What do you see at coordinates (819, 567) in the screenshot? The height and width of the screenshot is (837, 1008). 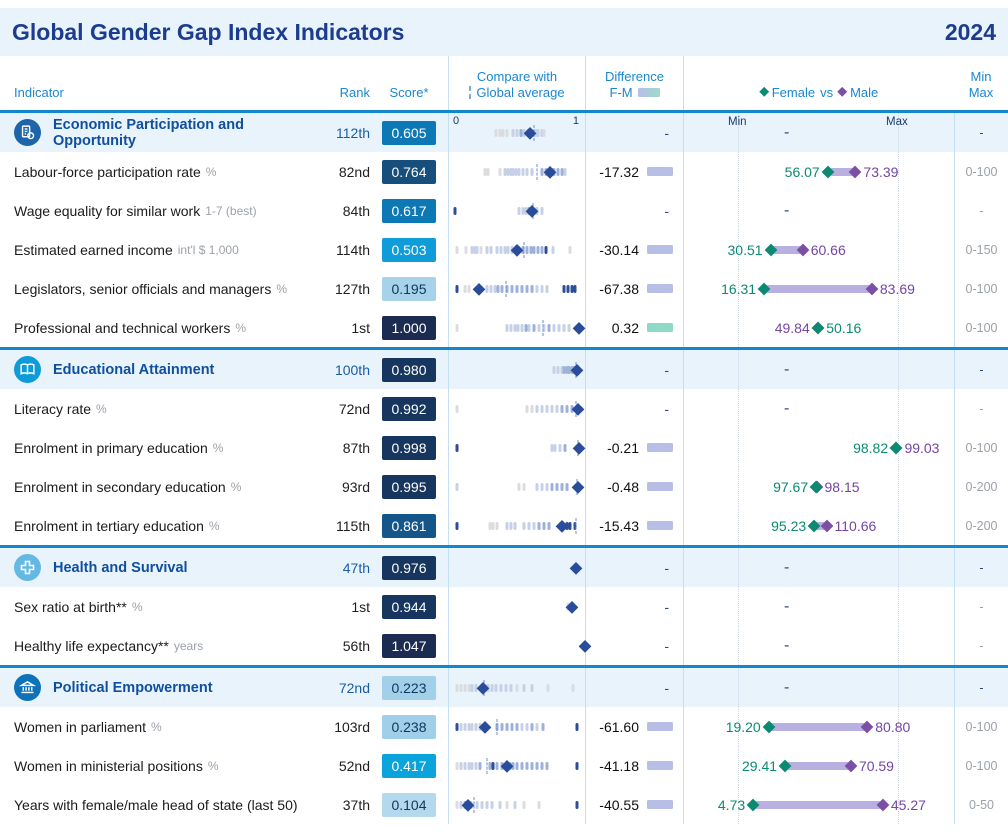 I see `female-vs-male-cell: -` at bounding box center [819, 567].